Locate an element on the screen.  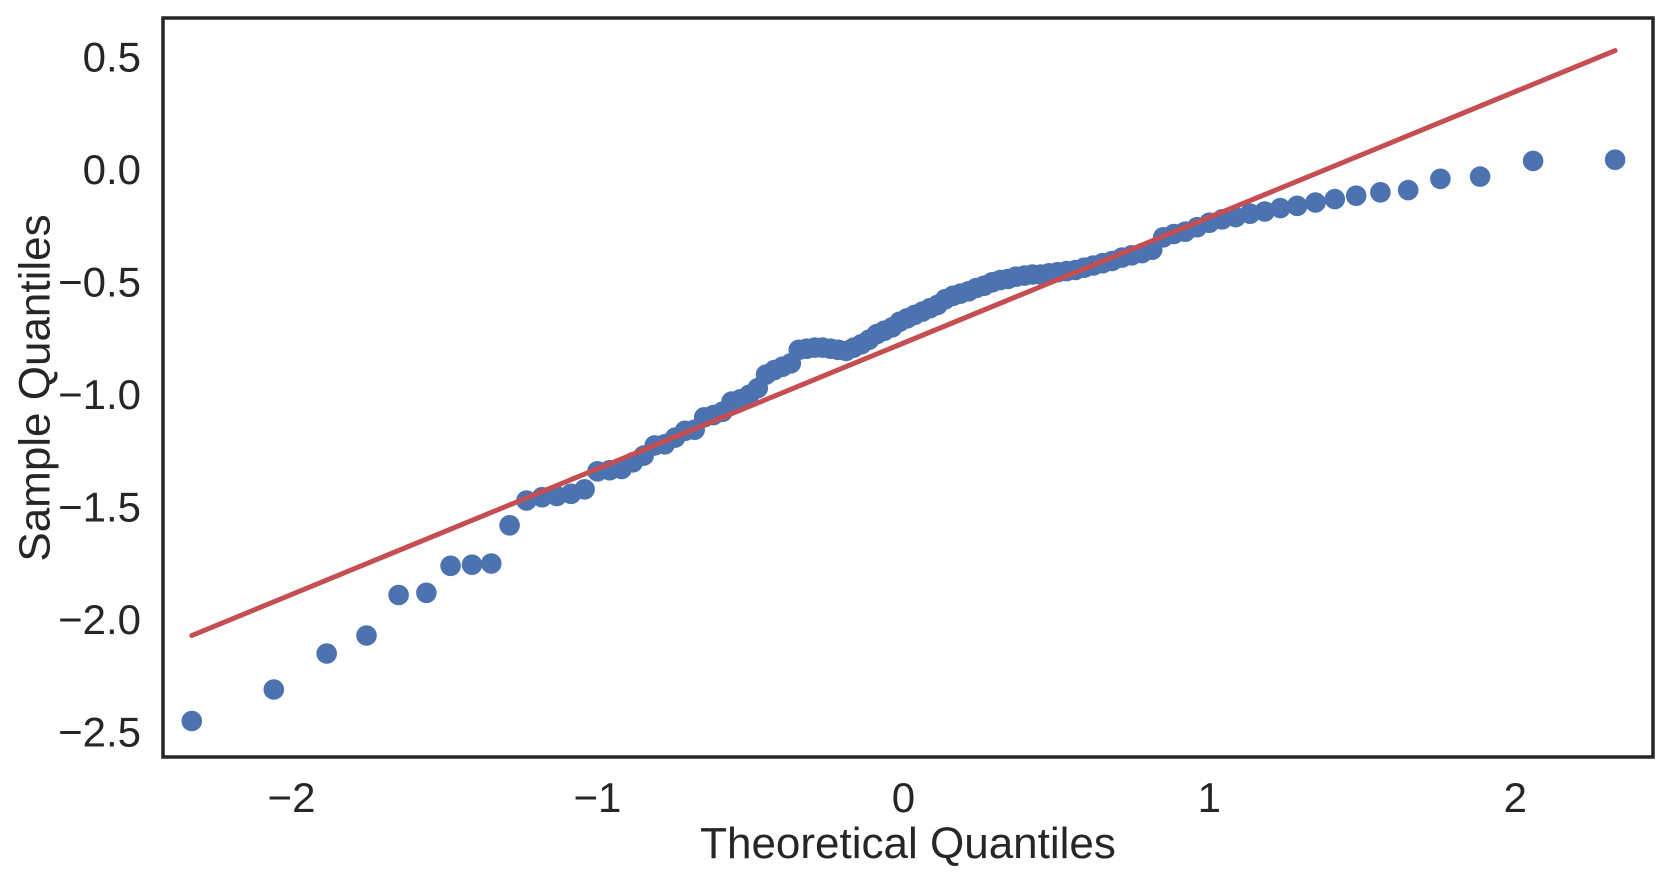
y-tick-label: −1.0 is located at coordinates (99, 394).